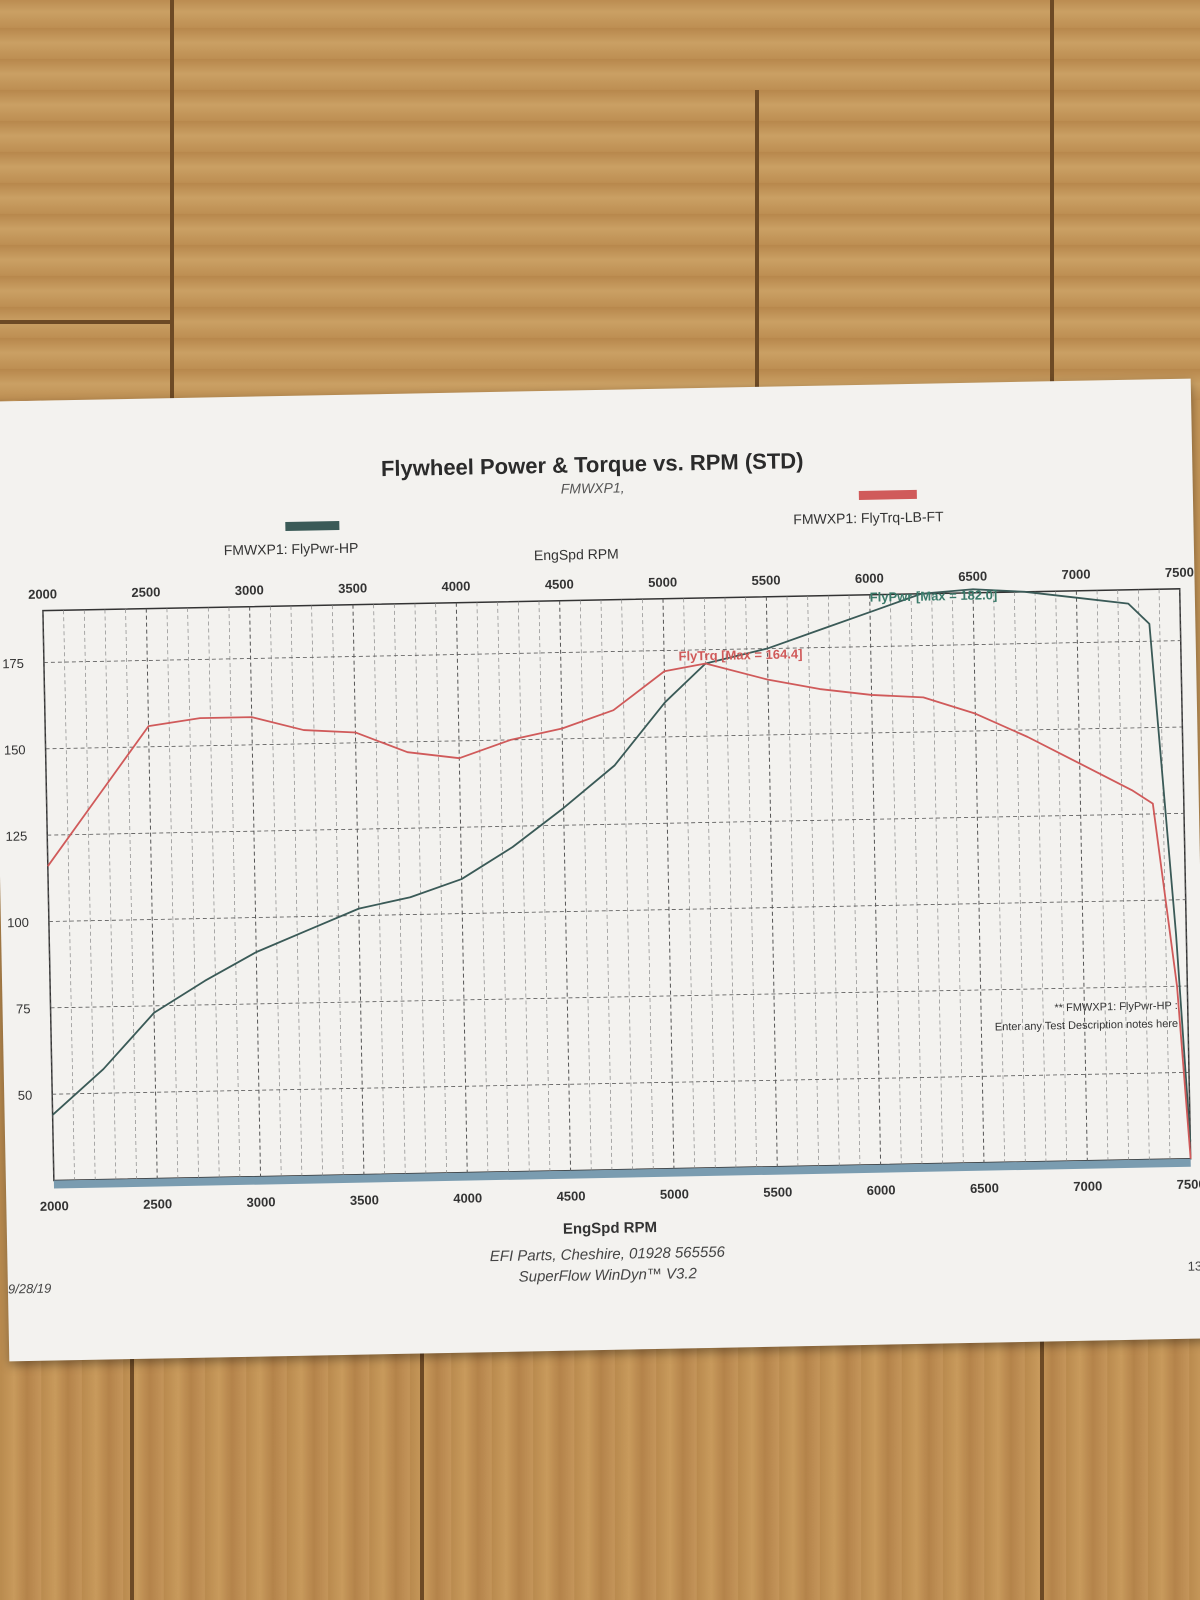 This screenshot has height=1600, width=1200. I want to click on y-tick-label: 150, so click(15, 749).